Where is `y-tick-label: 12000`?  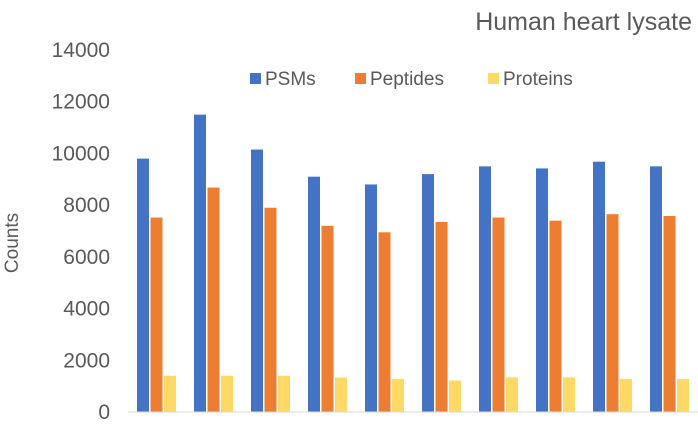 y-tick-label: 12000 is located at coordinates (81, 102).